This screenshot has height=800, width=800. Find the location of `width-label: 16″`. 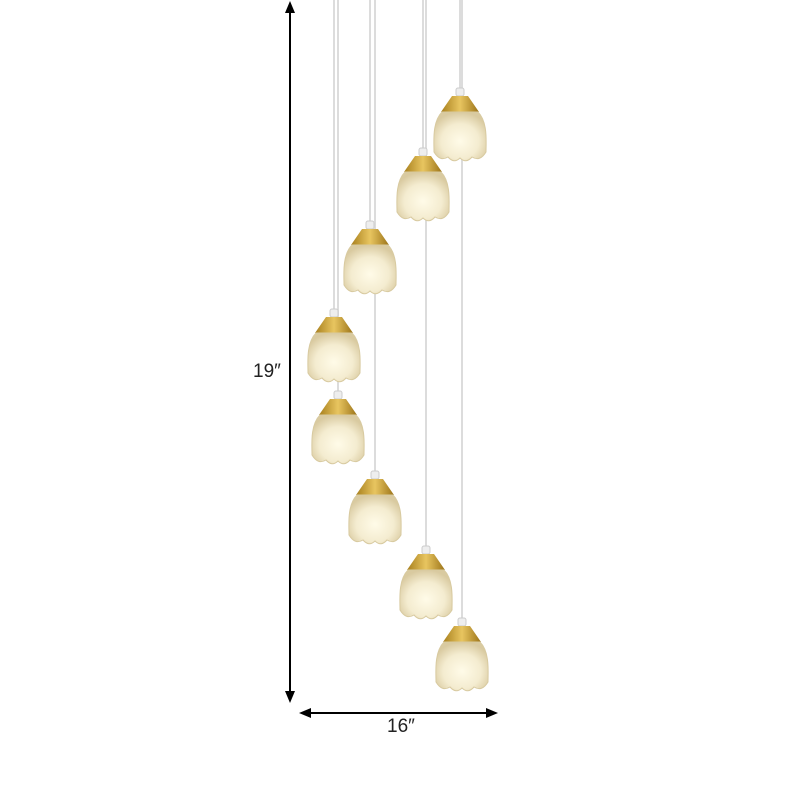

width-label: 16″ is located at coordinates (401, 726).